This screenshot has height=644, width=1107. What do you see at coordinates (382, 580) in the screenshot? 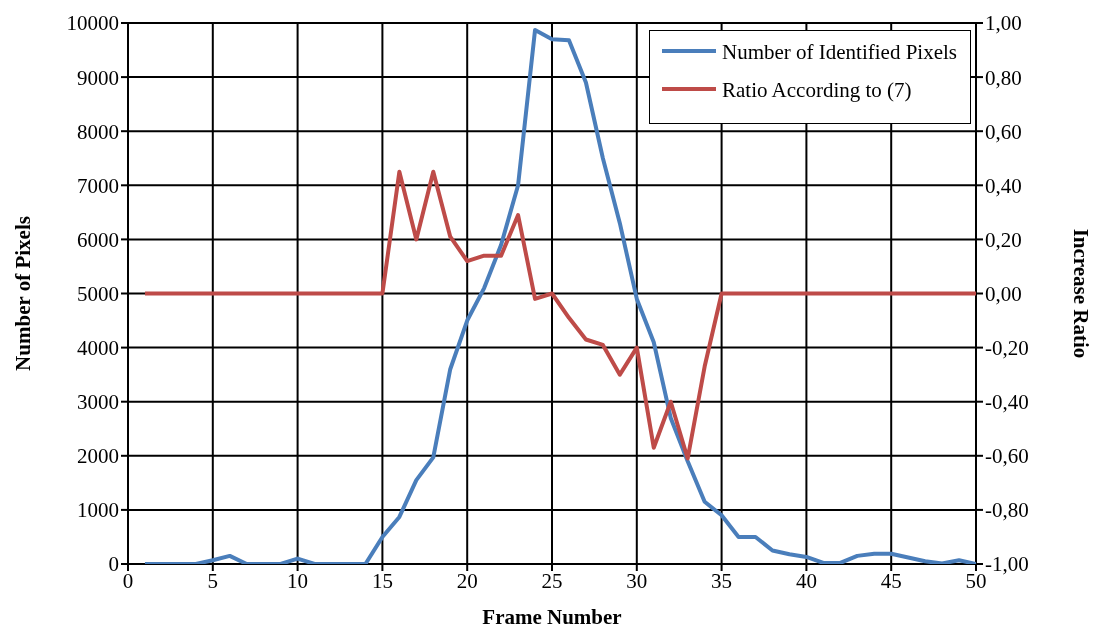
I see `x-tick-label: 15` at bounding box center [382, 580].